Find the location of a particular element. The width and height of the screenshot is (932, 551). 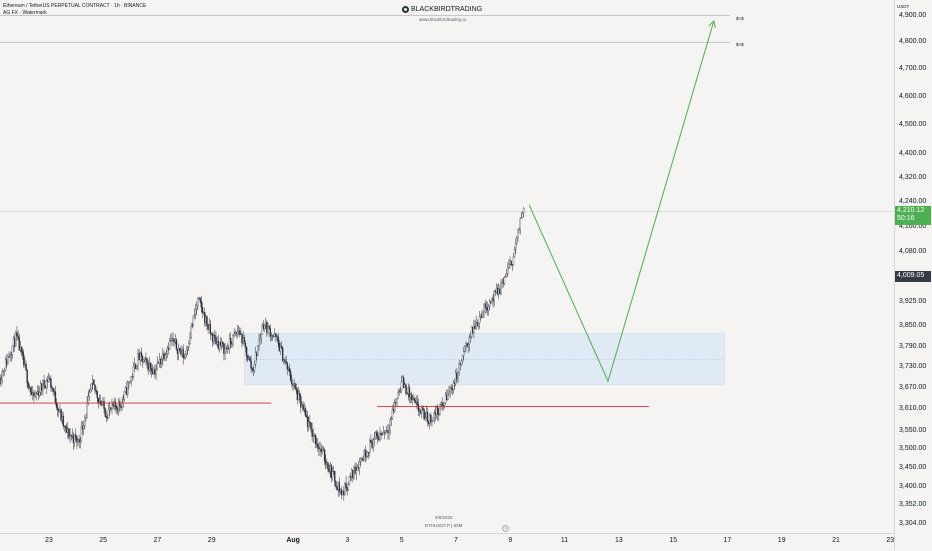

price-tick-label: 4,400.00 is located at coordinates (913, 154).